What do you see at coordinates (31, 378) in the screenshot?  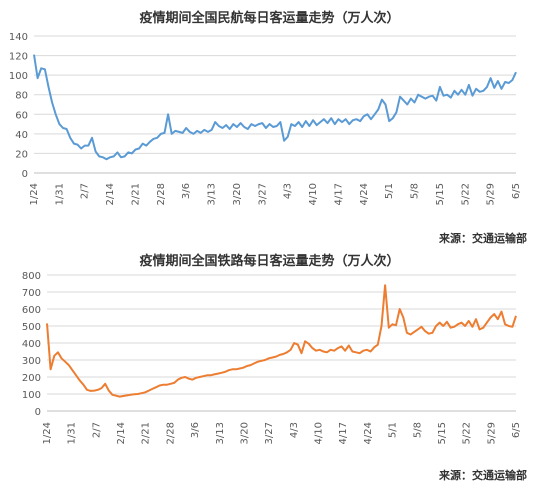 I see `y-tick-label: 200` at bounding box center [31, 378].